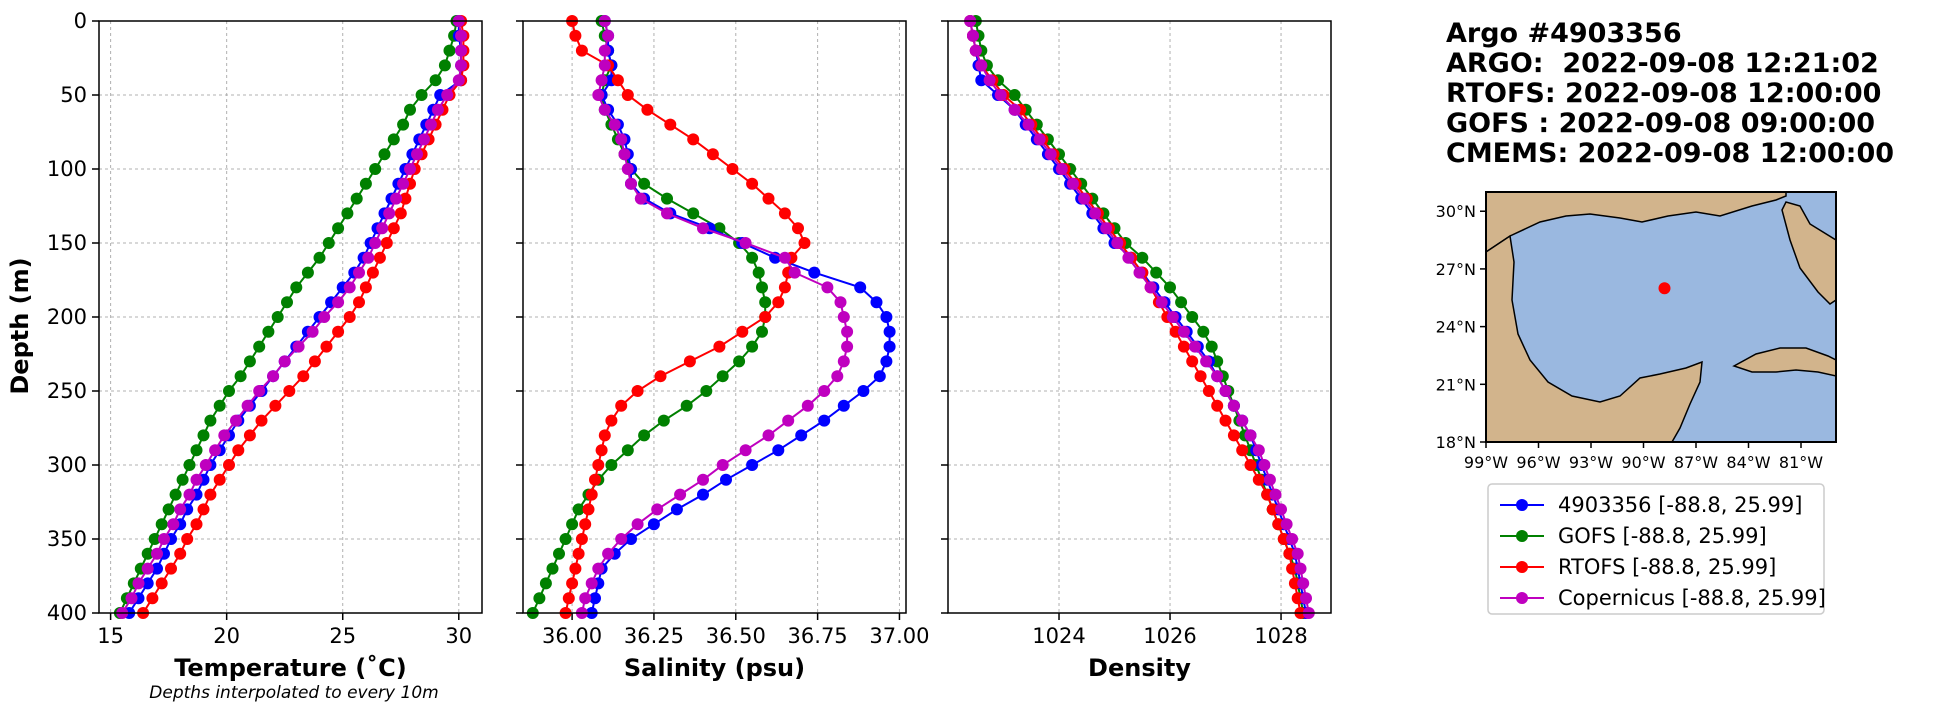 The height and width of the screenshot is (712, 1948). What do you see at coordinates (1169, 636) in the screenshot?
I see `x-tick-label: 1026` at bounding box center [1169, 636].